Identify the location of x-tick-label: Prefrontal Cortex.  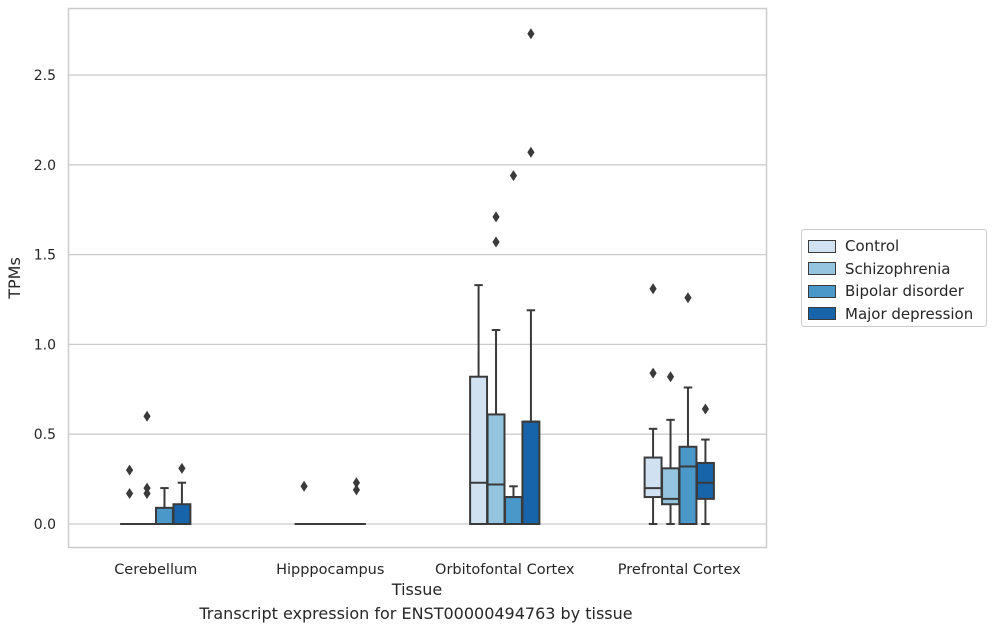
(679, 570).